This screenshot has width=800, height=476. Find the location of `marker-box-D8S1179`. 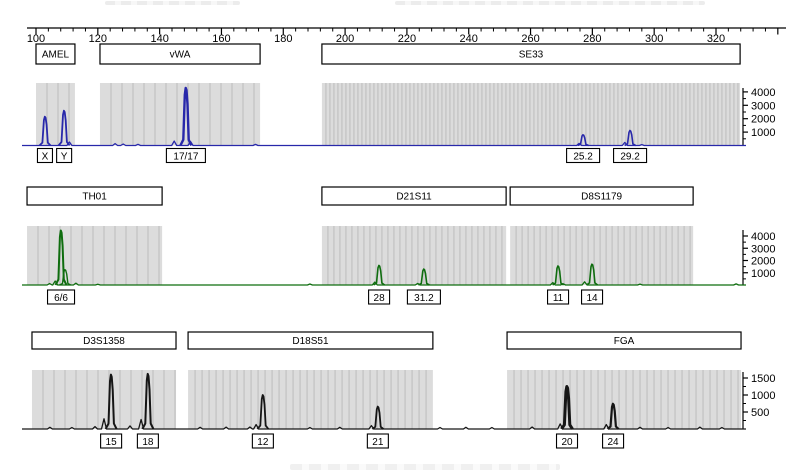

marker-box-D8S1179 is located at coordinates (601, 196).